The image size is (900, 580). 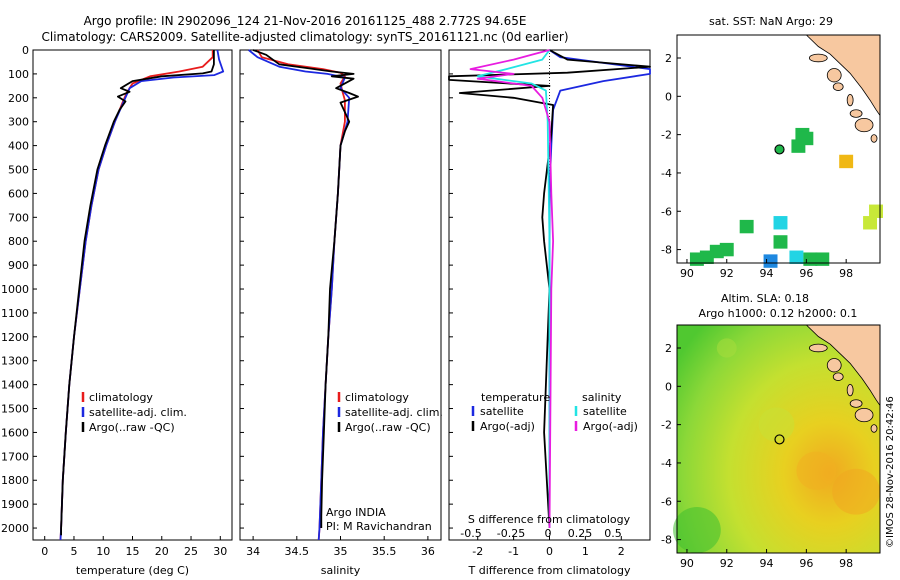 I want to click on y-tick-label: 1400, so click(x=15, y=385).